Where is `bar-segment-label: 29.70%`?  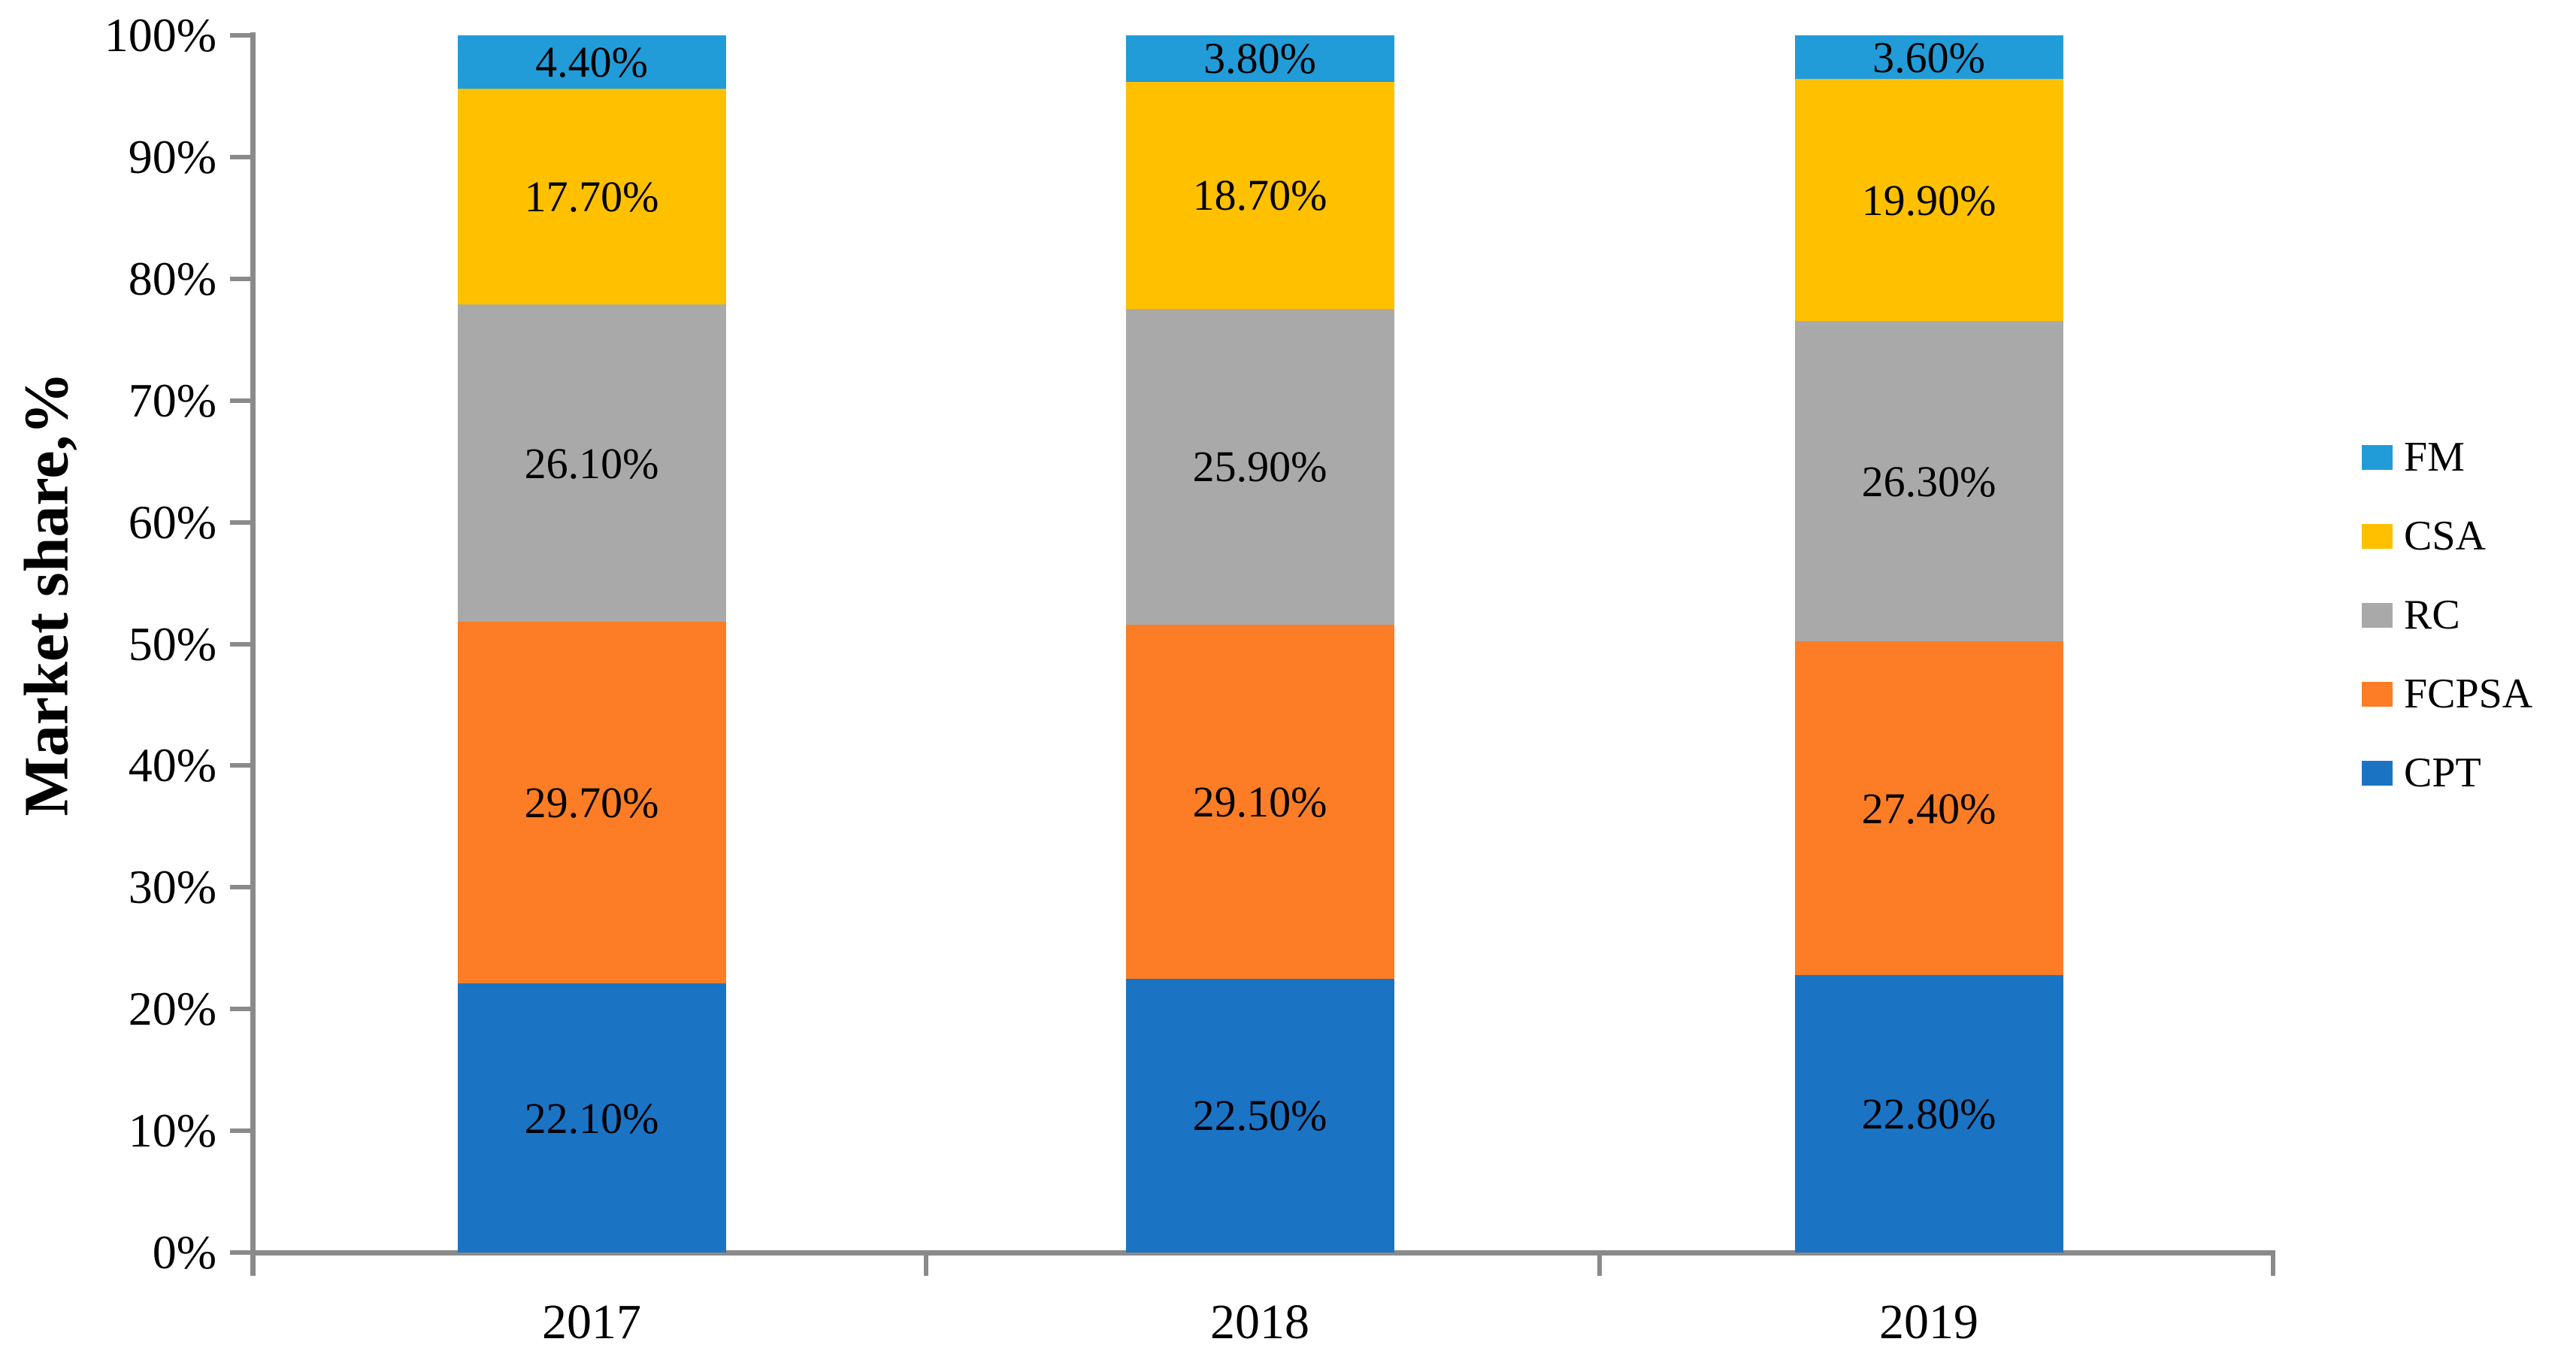 bar-segment-label: 29.70% is located at coordinates (591, 803).